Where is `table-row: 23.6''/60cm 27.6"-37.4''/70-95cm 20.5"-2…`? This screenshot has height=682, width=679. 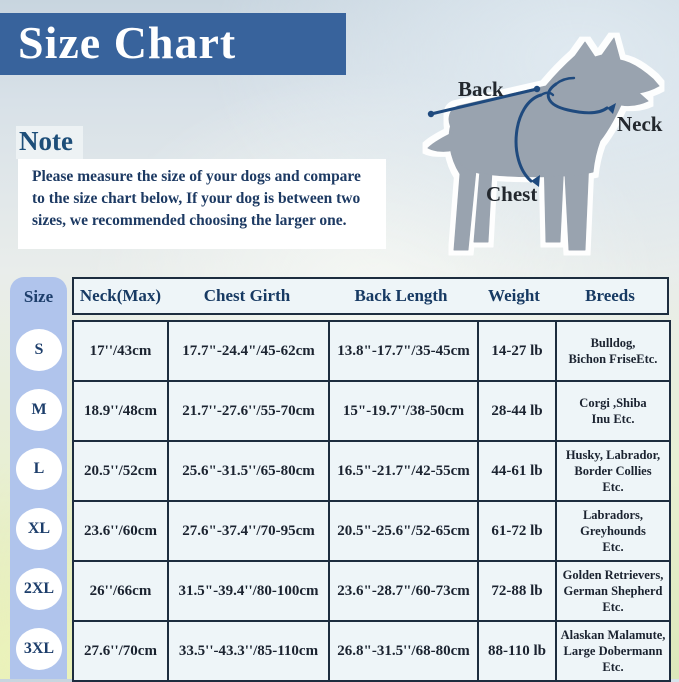
table-row: 23.6''/60cm 27.6"-37.4''/70-95cm 20.5"-2… is located at coordinates (371, 531).